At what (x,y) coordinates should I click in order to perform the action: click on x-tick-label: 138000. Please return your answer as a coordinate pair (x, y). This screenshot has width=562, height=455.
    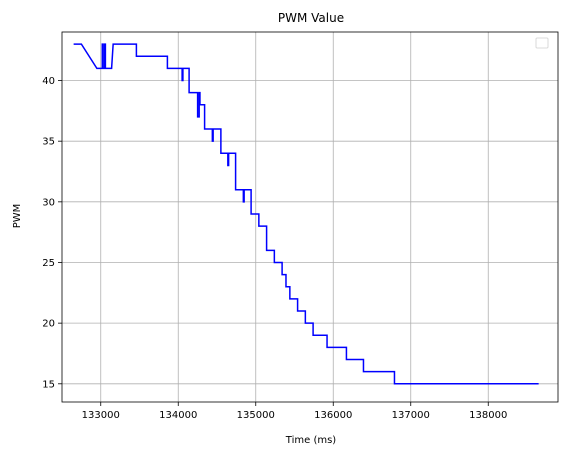
    Looking at the image, I should click on (488, 415).